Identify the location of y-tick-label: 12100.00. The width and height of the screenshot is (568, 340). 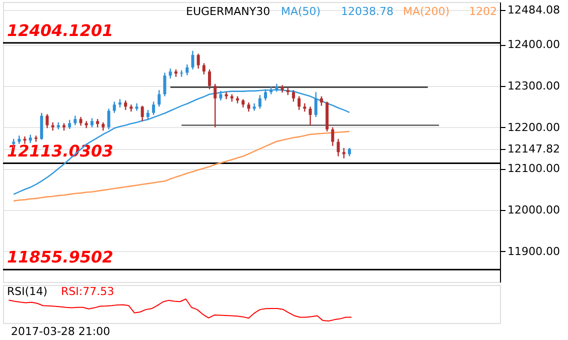
(534, 169).